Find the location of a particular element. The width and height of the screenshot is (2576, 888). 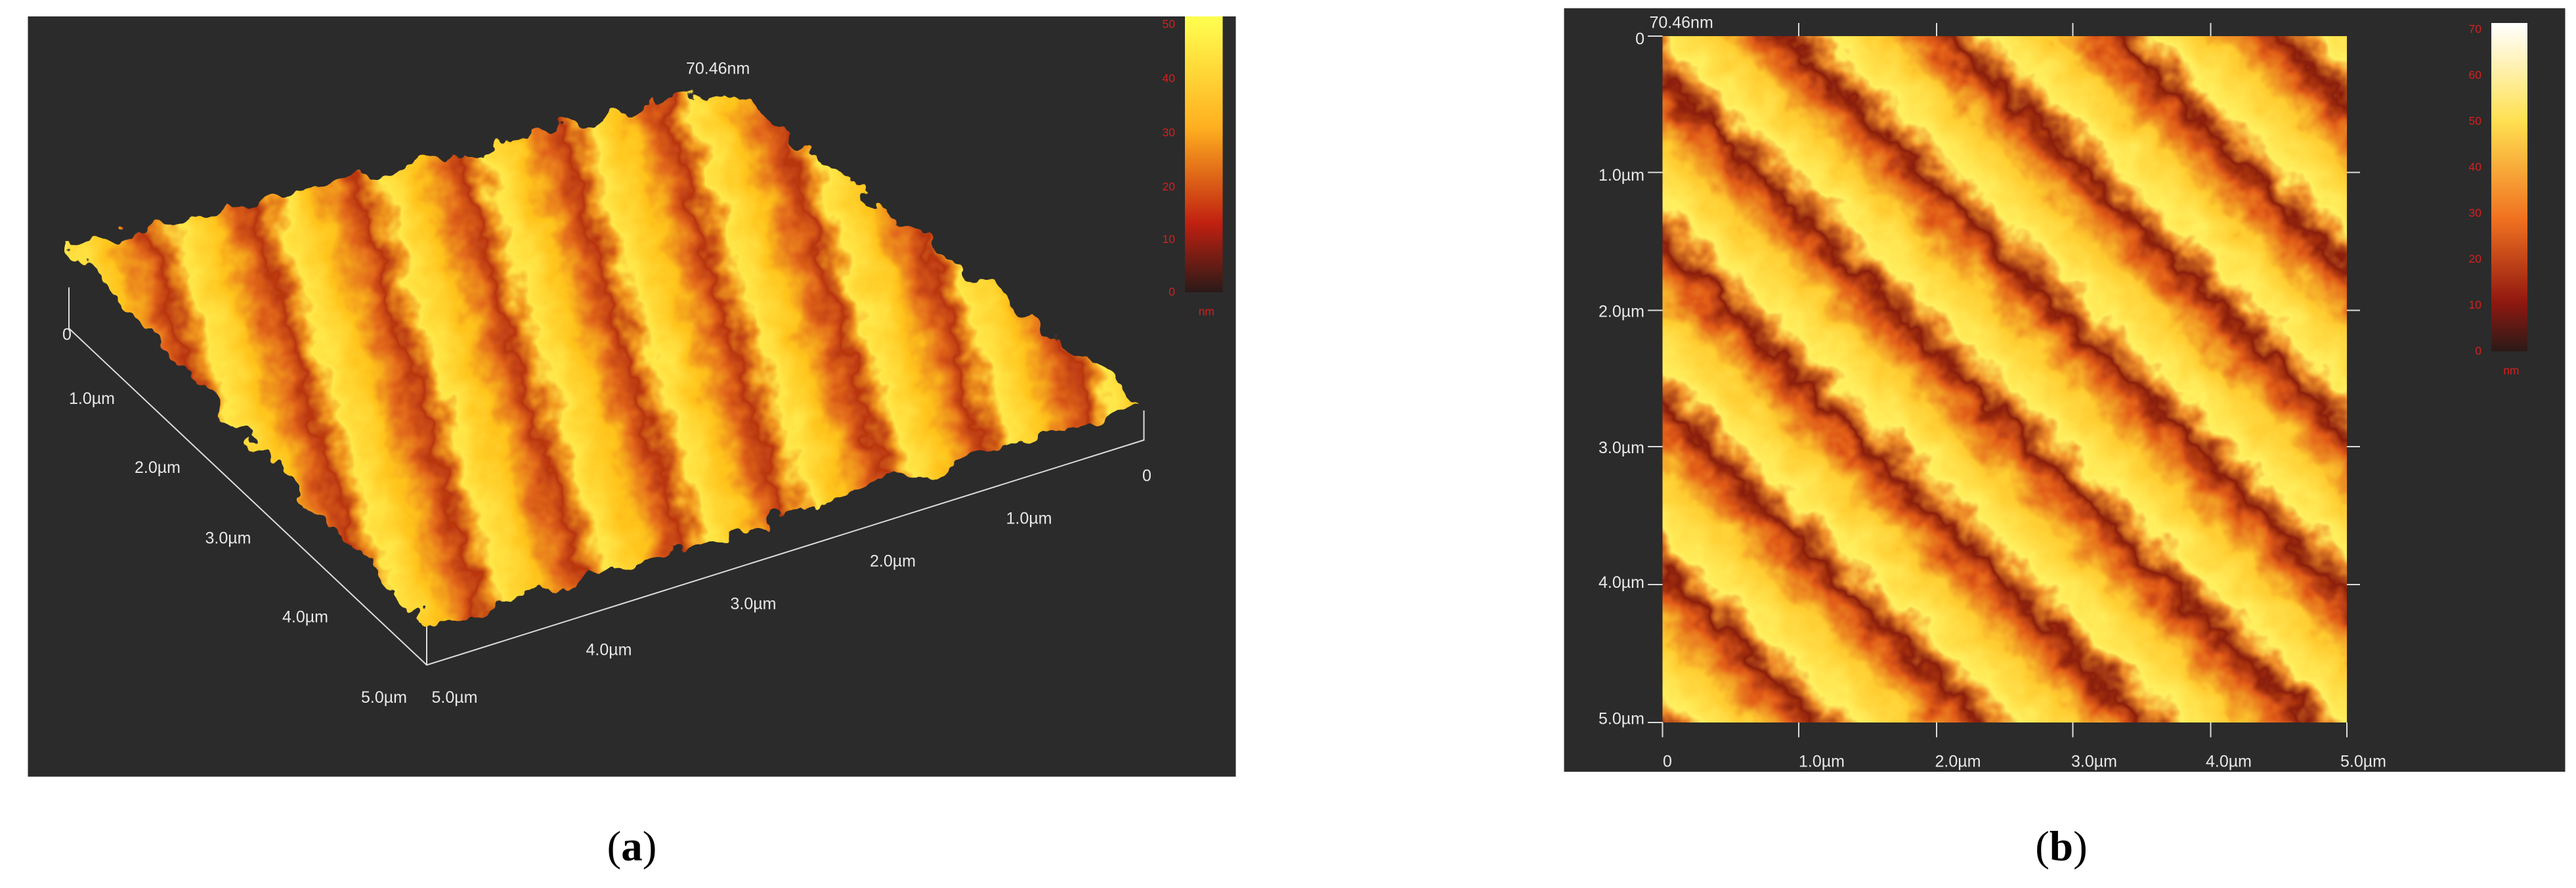

x-tick-label: 0 is located at coordinates (1667, 762).